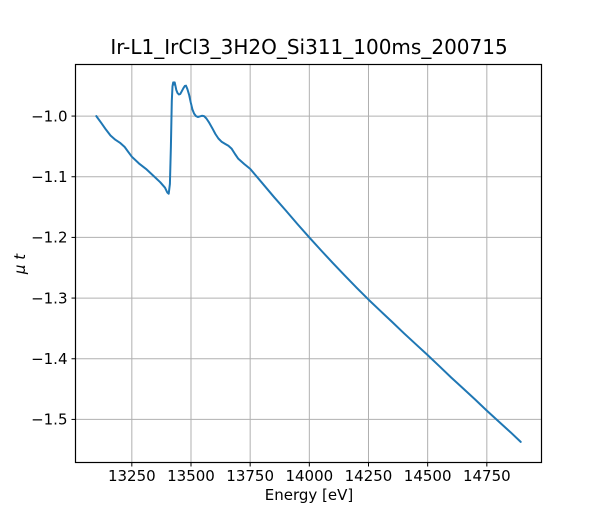  Describe the element at coordinates (487, 476) in the screenshot. I see `x-tick-label: 14750` at that location.